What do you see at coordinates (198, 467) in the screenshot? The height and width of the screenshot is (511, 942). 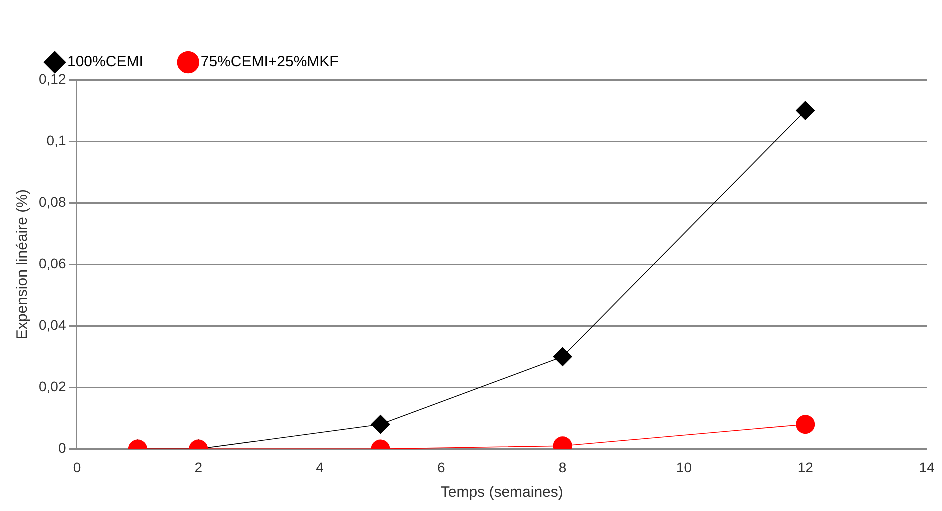 I see `x-tick-label: 2` at bounding box center [198, 467].